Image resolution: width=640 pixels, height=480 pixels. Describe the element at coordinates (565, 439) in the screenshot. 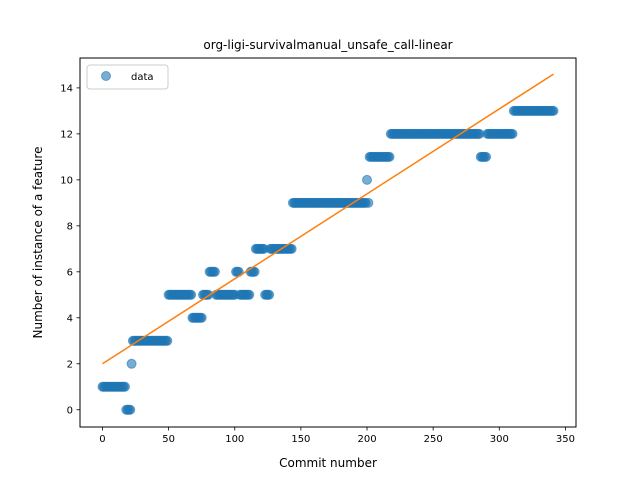

I see `x-tick-label: 350` at that location.